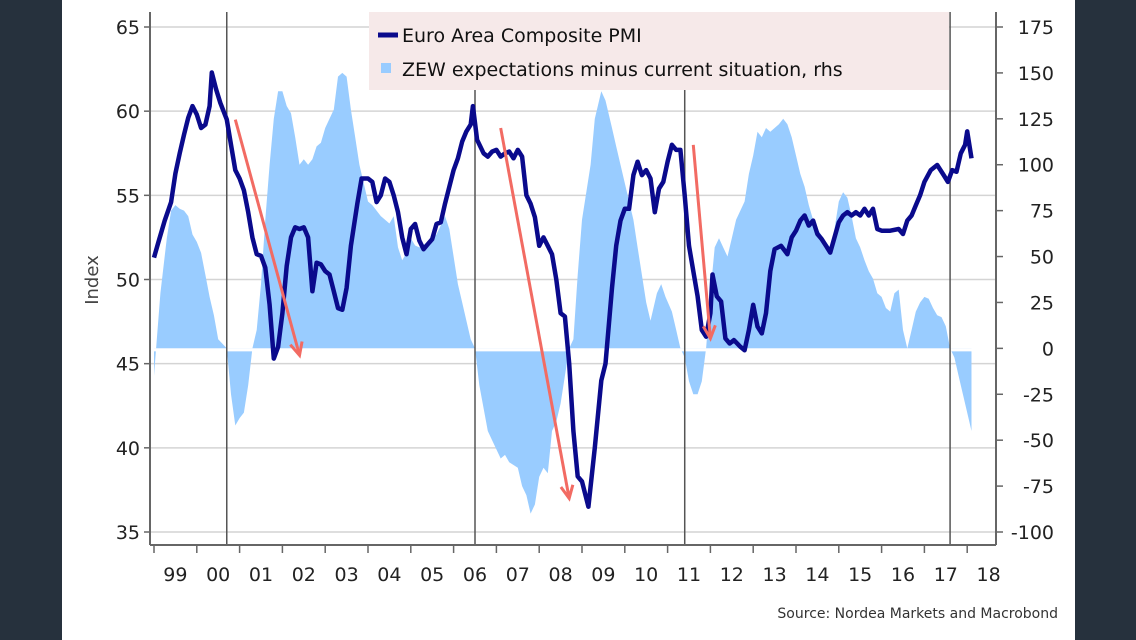 The width and height of the screenshot is (1136, 640). Describe the element at coordinates (347, 575) in the screenshot. I see `x-tick-label: 03` at that location.